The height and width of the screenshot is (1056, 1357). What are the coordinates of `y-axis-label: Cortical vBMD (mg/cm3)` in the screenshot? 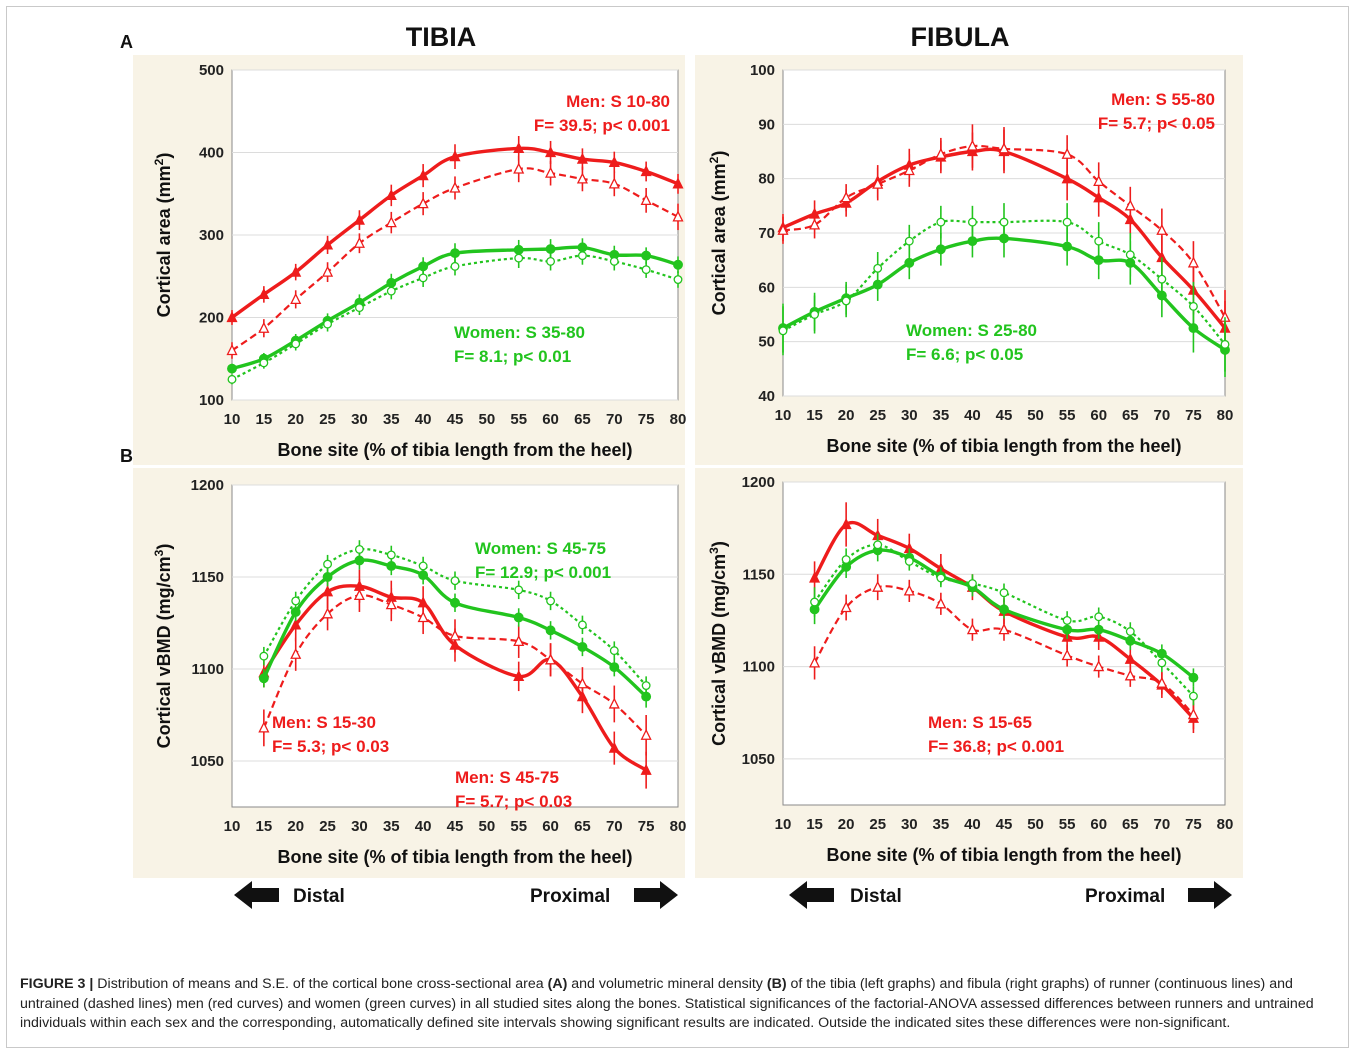 It's located at (718, 643).